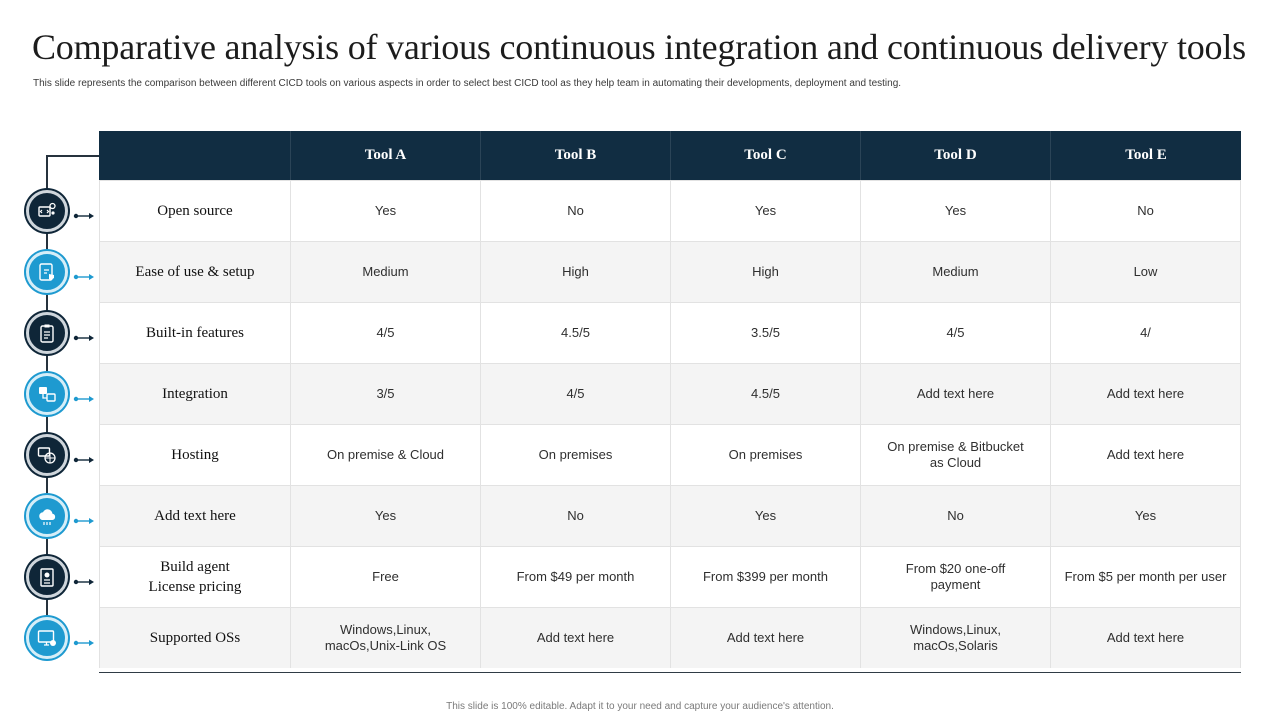 The height and width of the screenshot is (720, 1280). I want to click on table-cell: From $20 one-off payment, so click(955, 576).